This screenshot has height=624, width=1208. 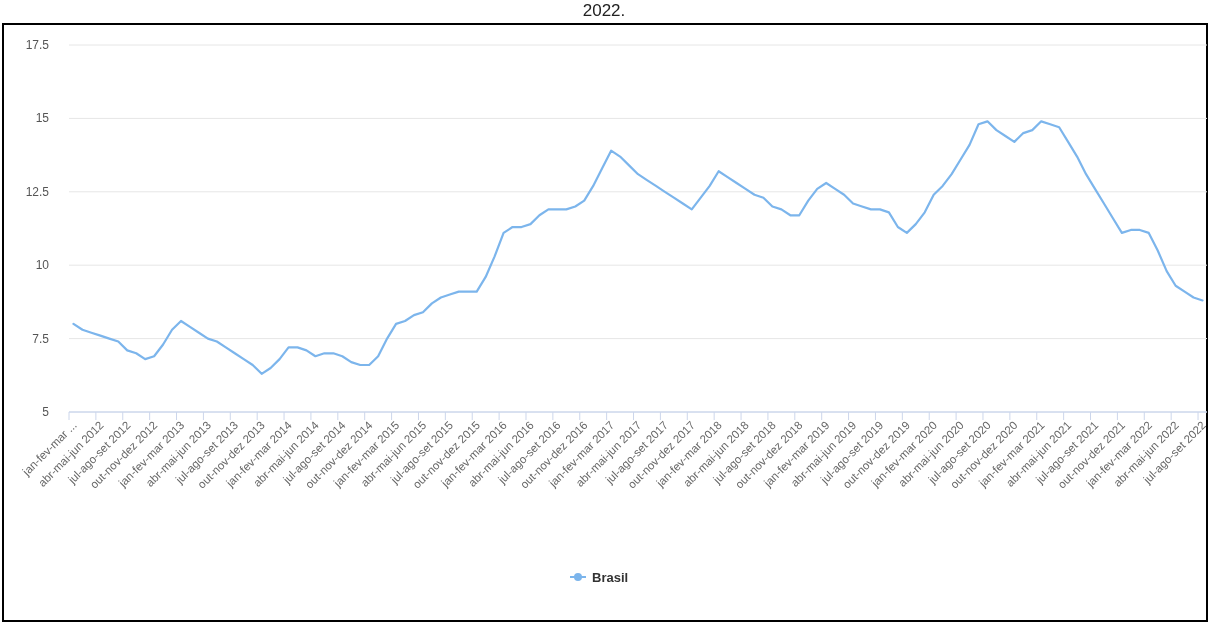 I want to click on y-tick-label: 17.5, so click(x=37, y=45).